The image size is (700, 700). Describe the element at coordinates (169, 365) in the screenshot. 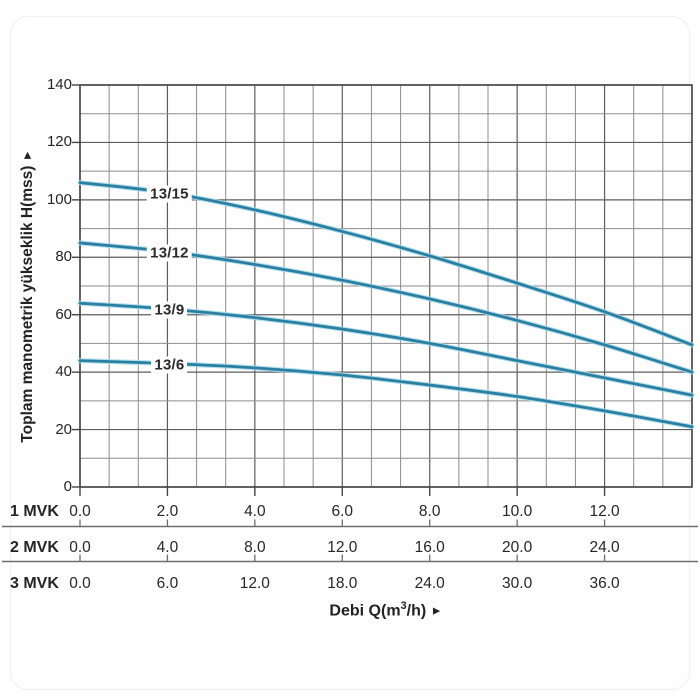

I see `curve-label-13-6: 13/6` at that location.